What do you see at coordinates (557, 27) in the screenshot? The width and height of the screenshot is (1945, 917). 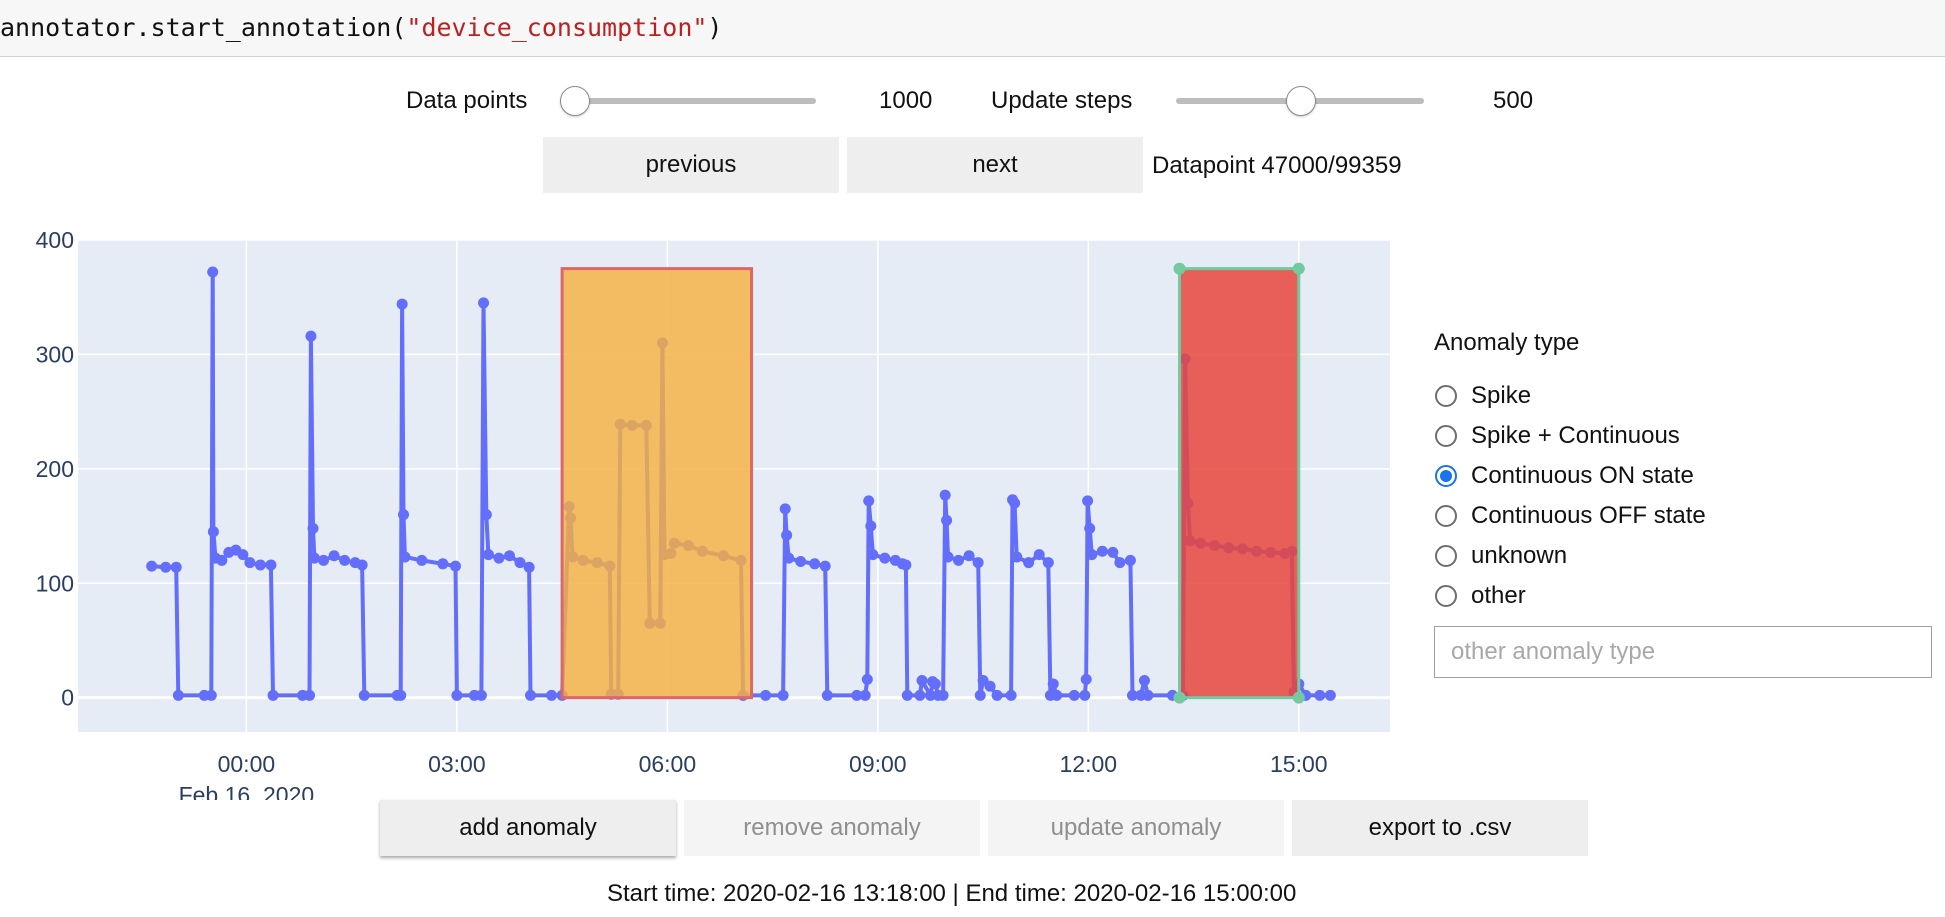 I see `code-string-argument: "device_consumption"` at bounding box center [557, 27].